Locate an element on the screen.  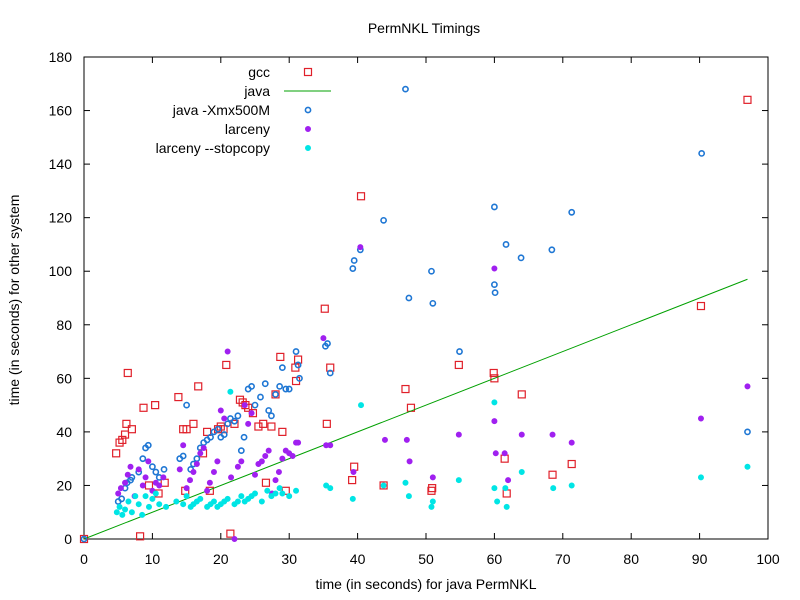
x-axis-label: time (in seconds) for java PermNKL is located at coordinates (426, 584).